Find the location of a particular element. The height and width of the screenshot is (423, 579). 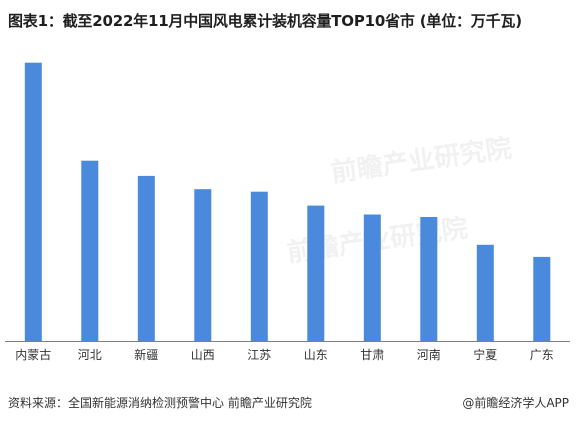

x-tick-label: 山东 is located at coordinates (316, 355).